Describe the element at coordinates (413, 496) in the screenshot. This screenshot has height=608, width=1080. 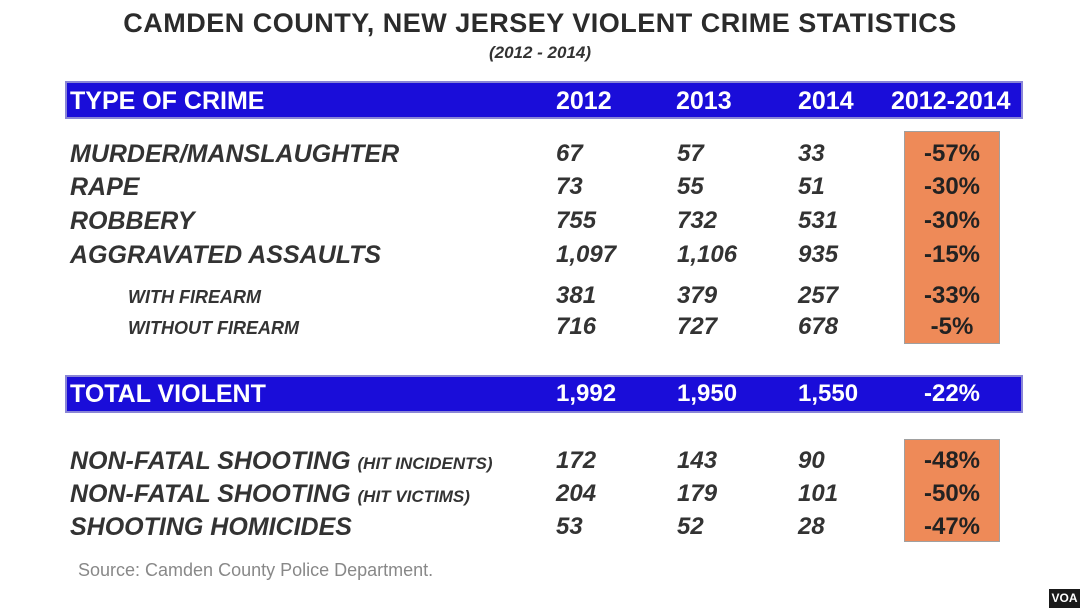
I see `row-note: (HIT VICTIMS)` at that location.